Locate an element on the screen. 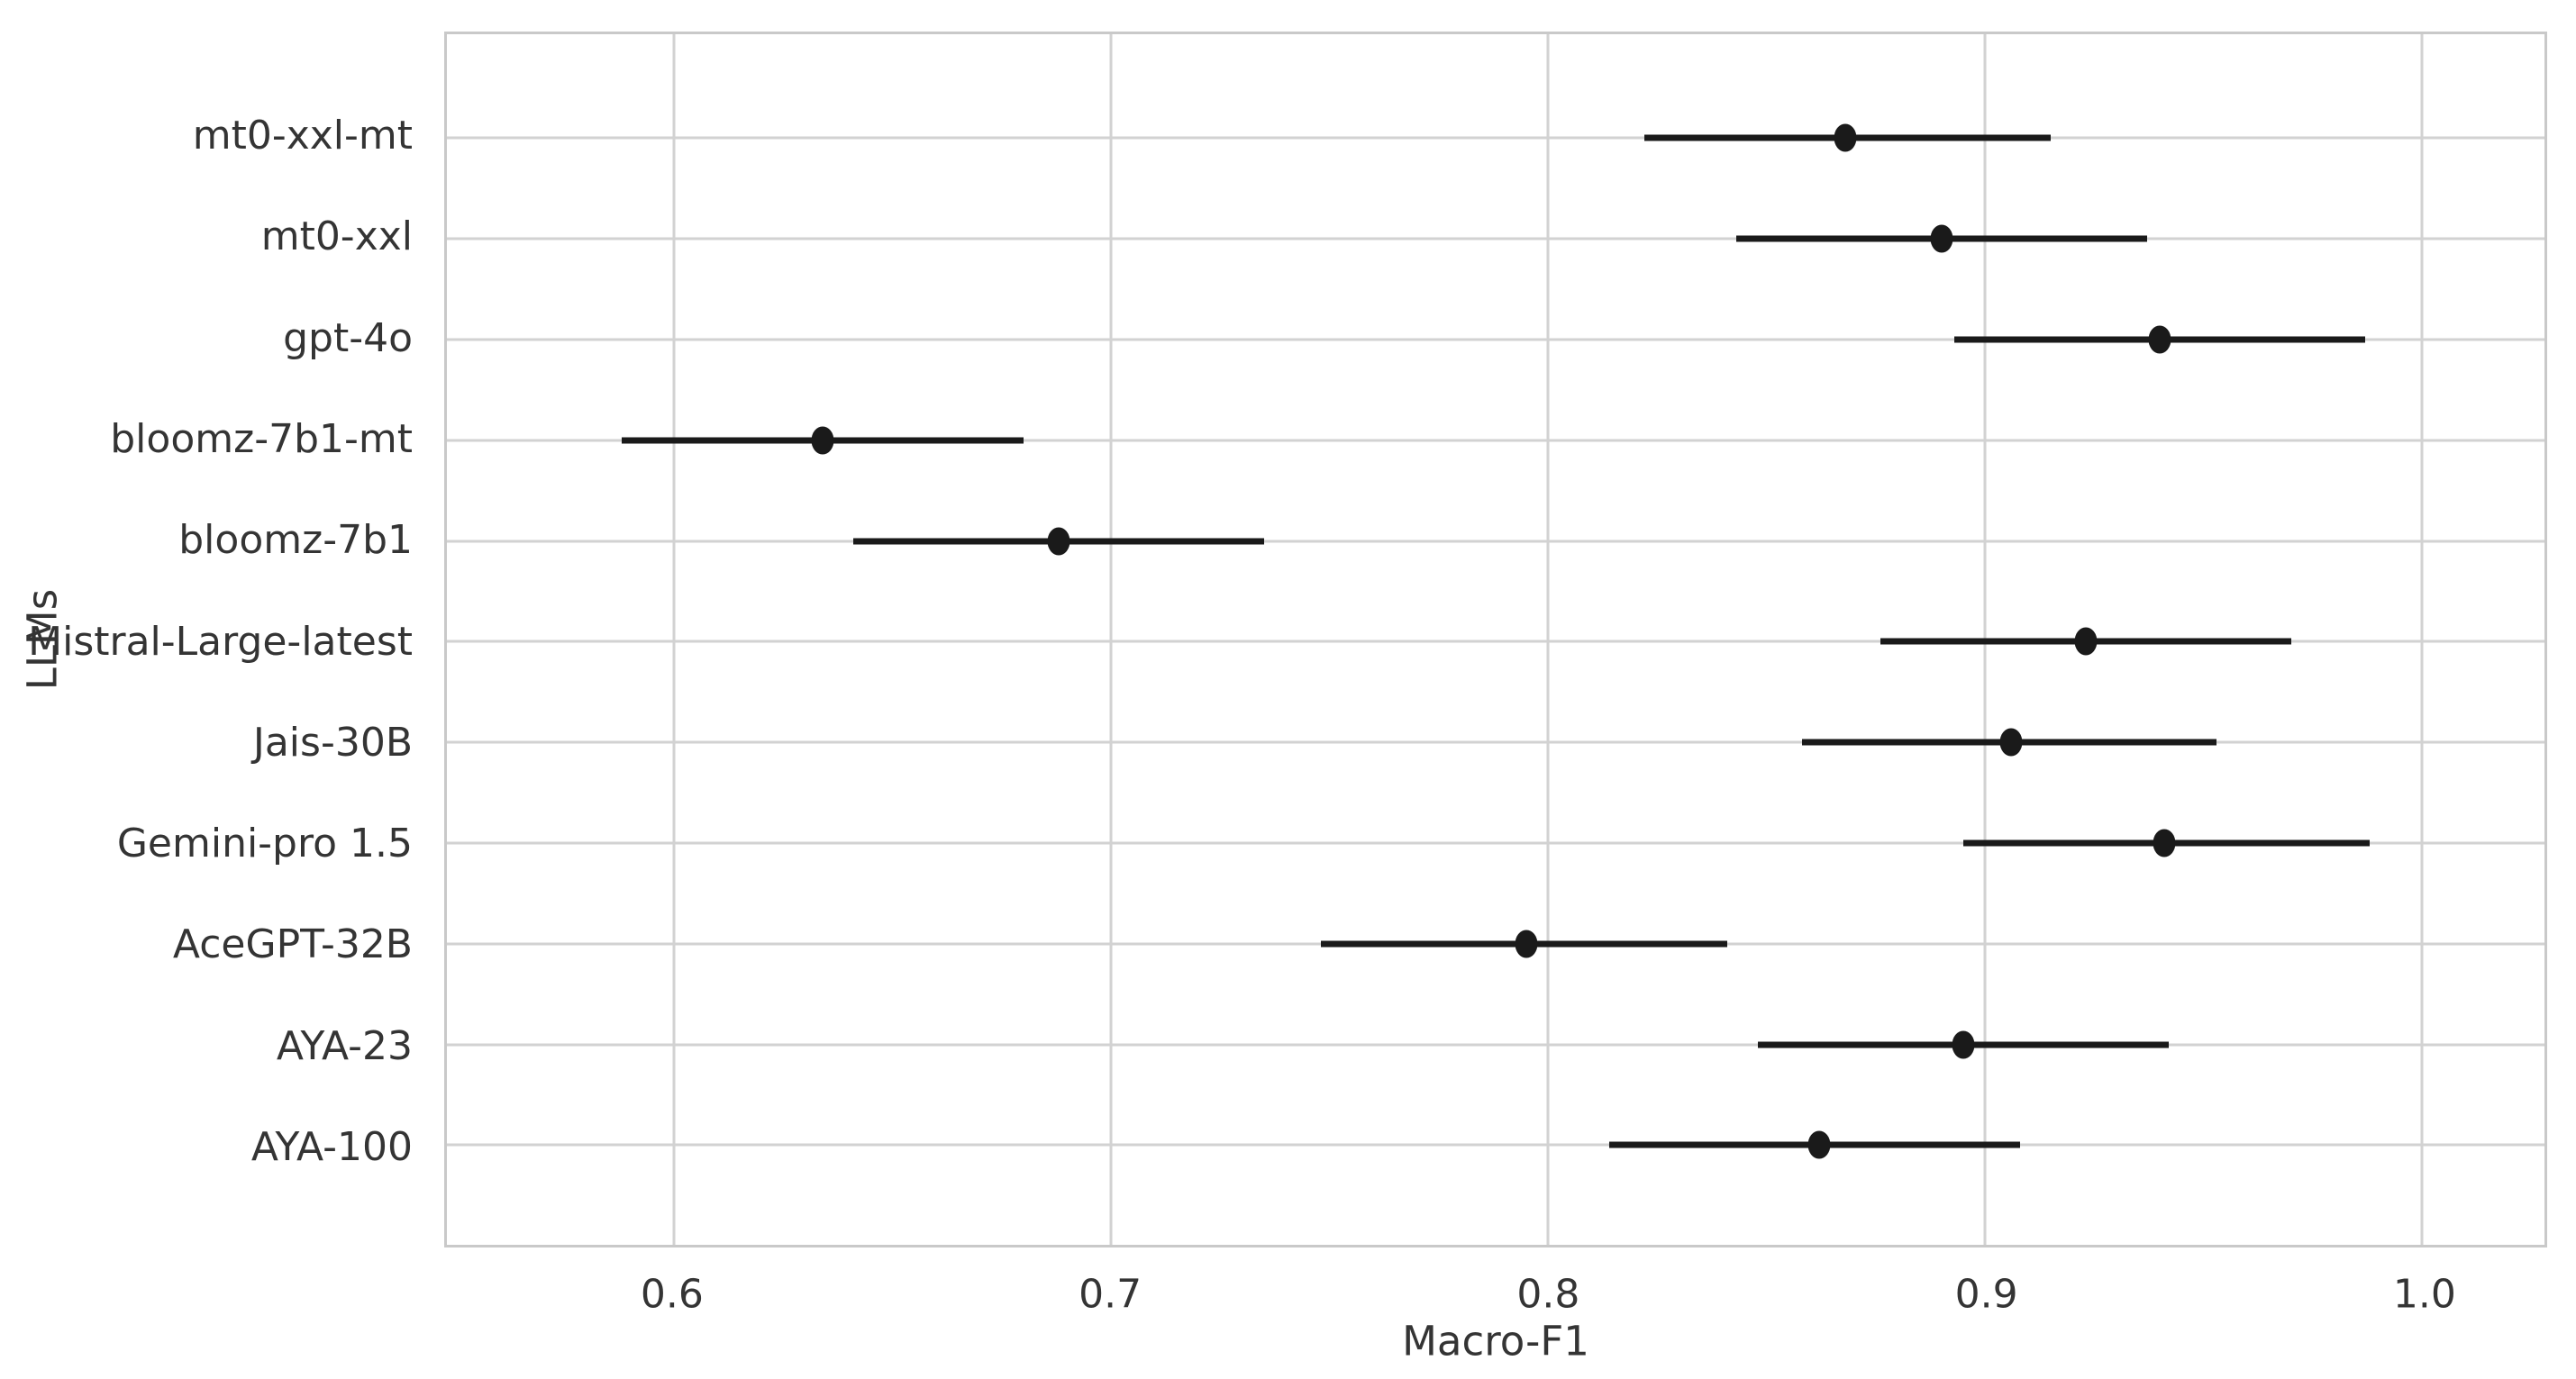  data-point-bloomz-7b1 is located at coordinates (1058, 541).